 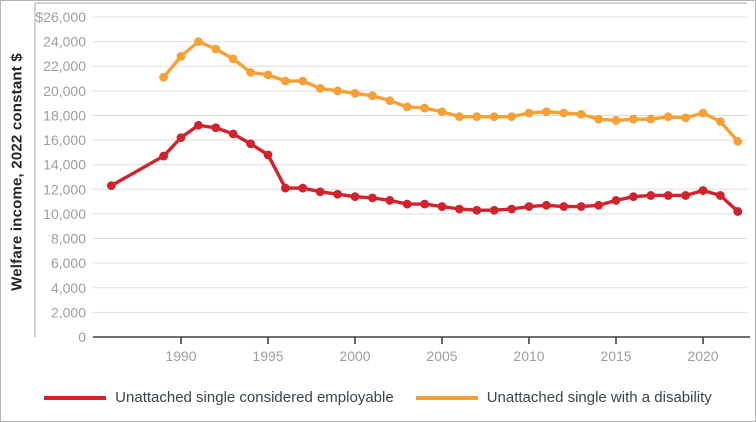 What do you see at coordinates (64, 140) in the screenshot?
I see `y-tick-label-16000: 16,000` at bounding box center [64, 140].